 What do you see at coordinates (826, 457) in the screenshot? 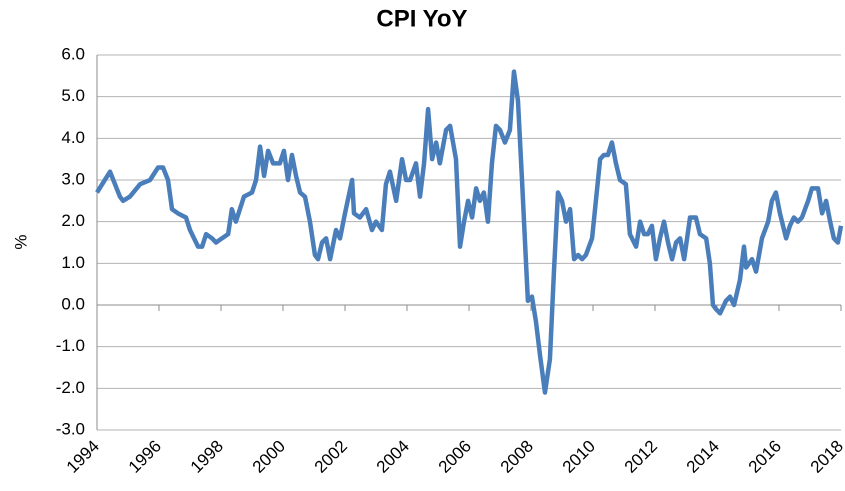
I see `x-tick-label: 2018` at bounding box center [826, 457].